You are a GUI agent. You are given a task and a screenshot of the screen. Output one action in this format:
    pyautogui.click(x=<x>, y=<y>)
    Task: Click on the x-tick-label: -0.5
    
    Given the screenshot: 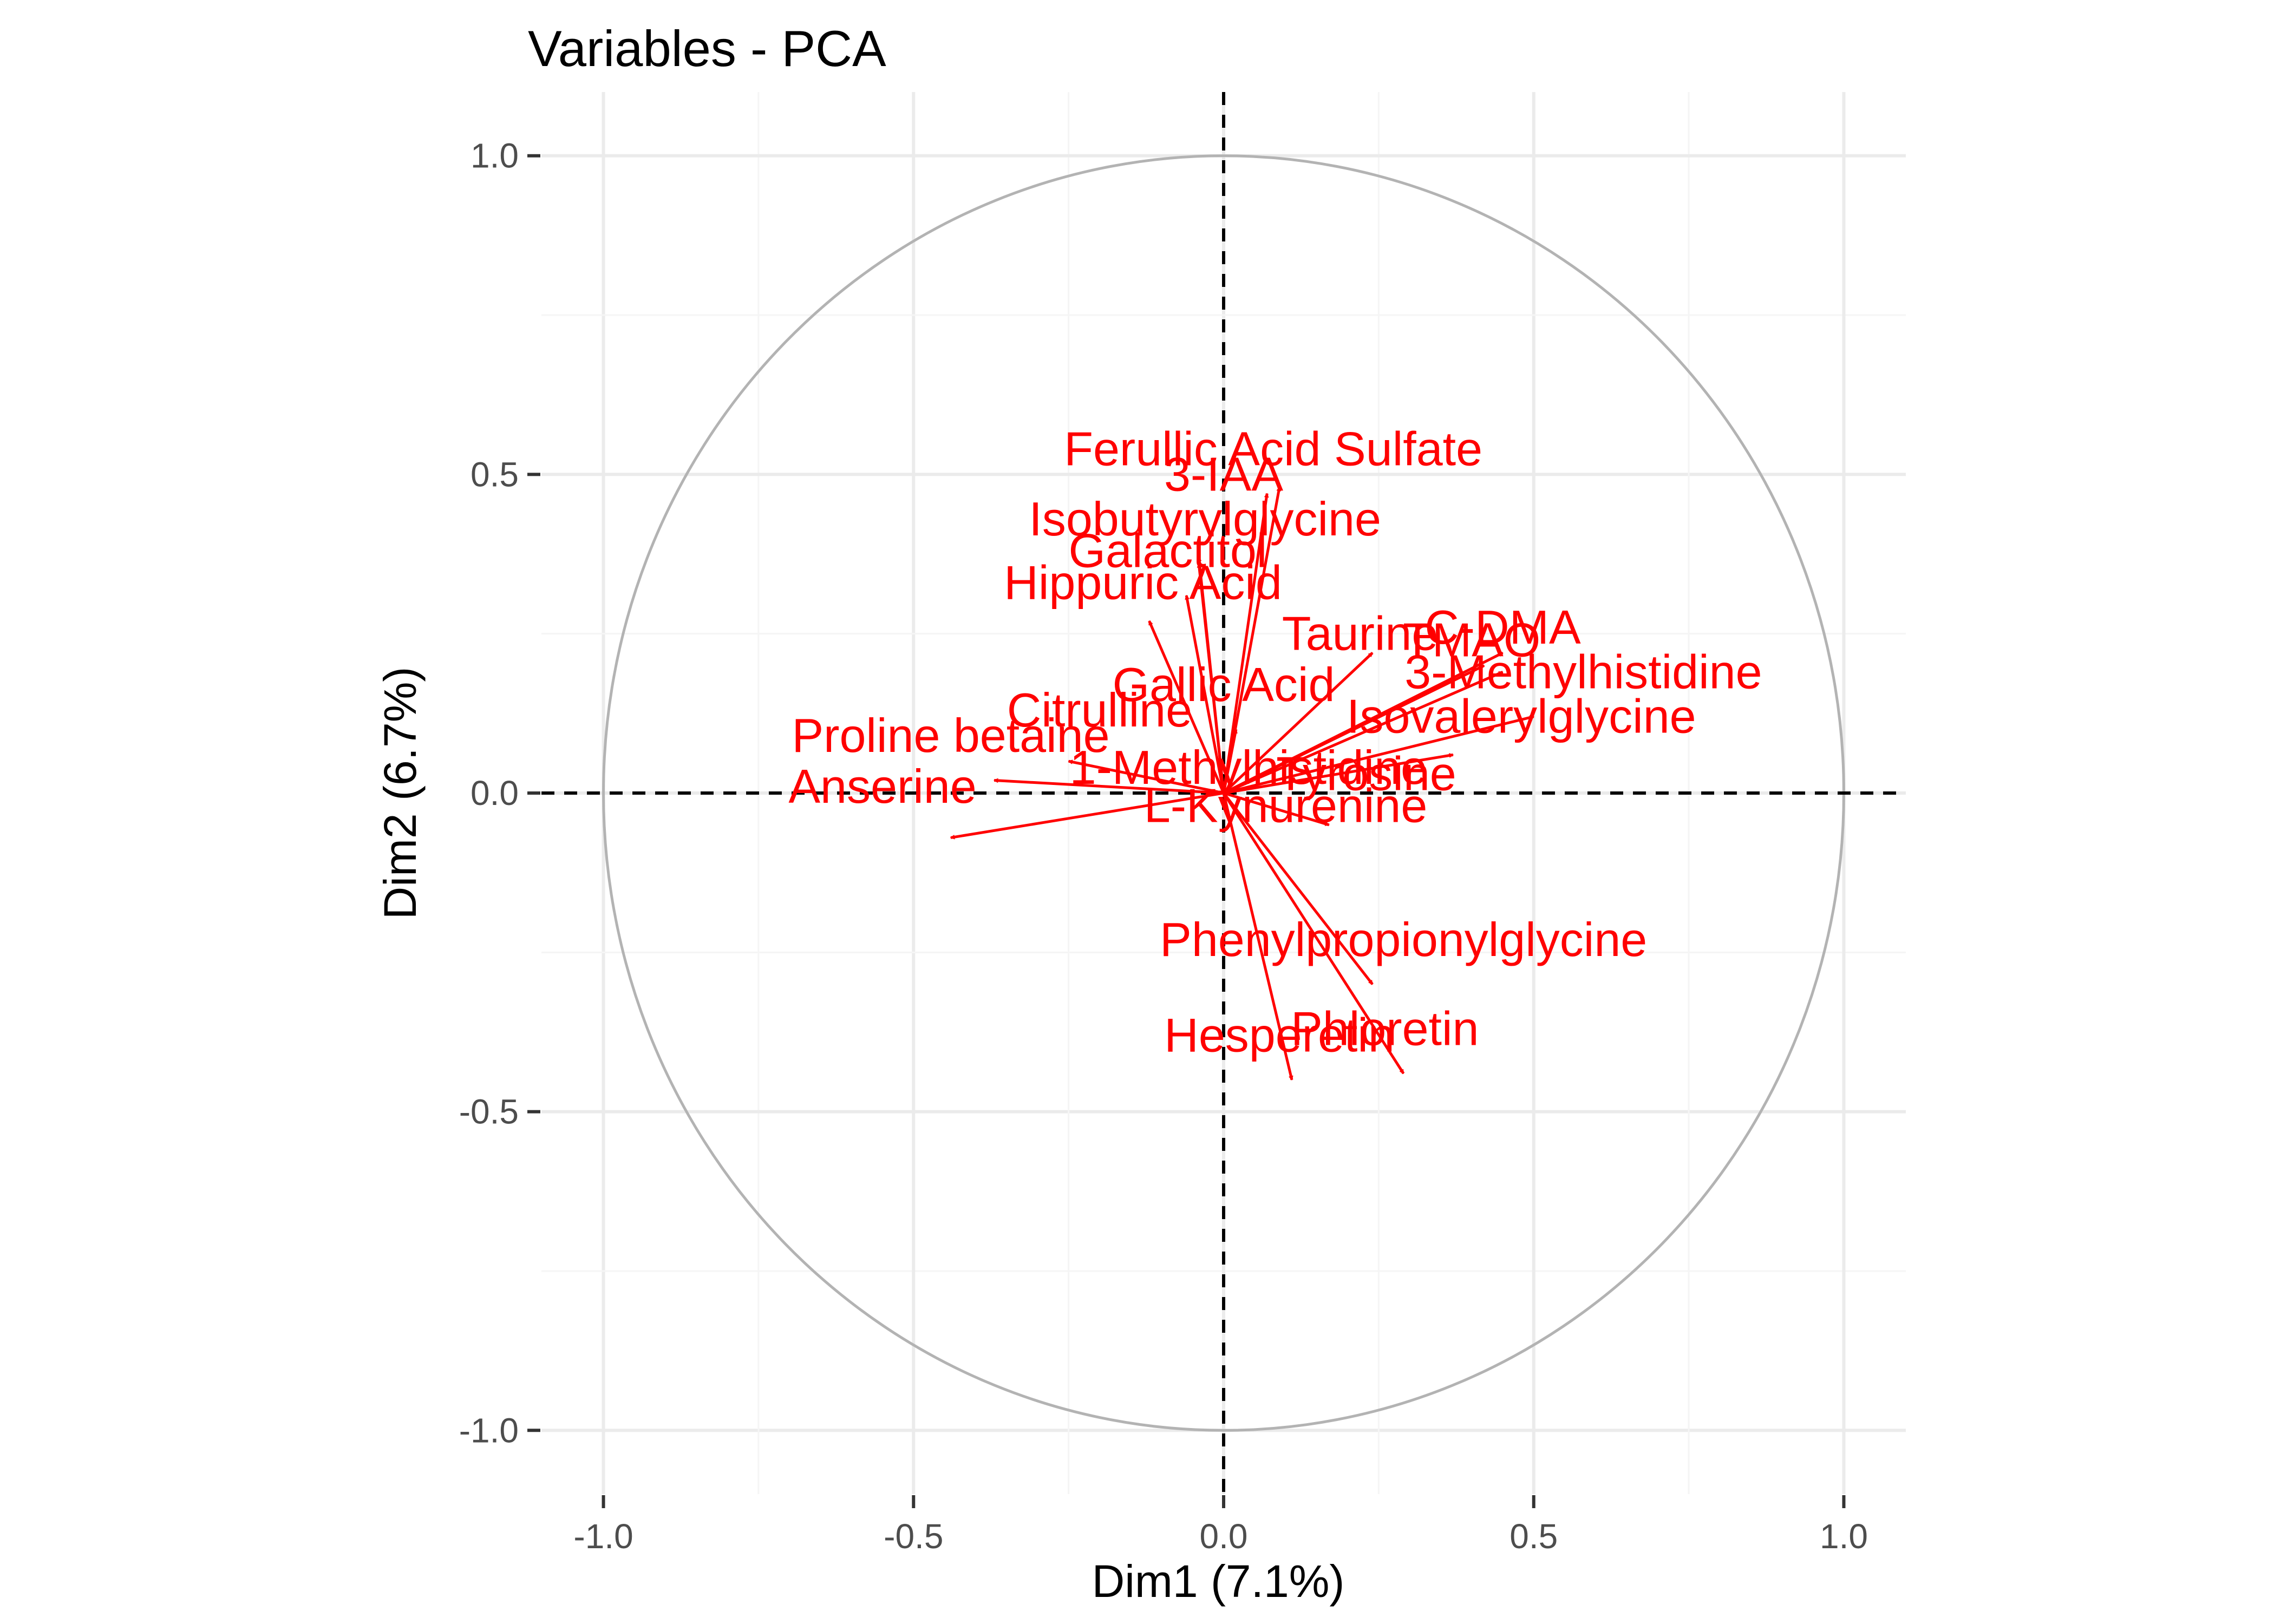 What is the action you would take?
    pyautogui.click(x=914, y=1536)
    